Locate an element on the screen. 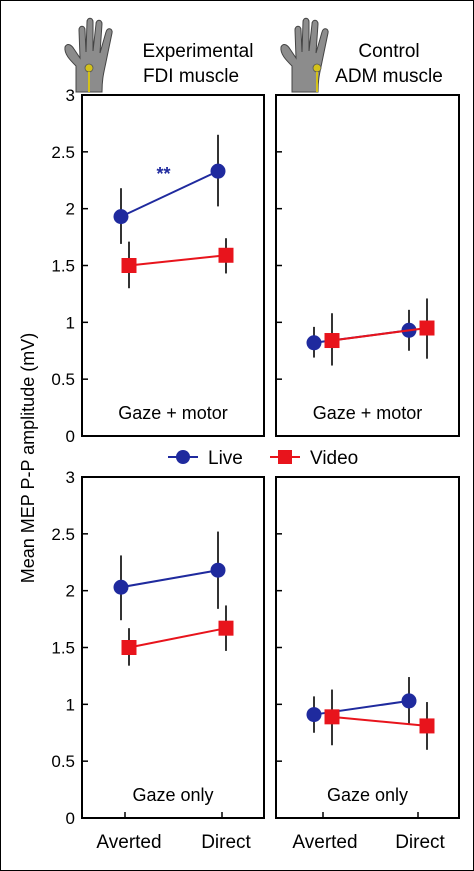  x-tick-direct-left: Direct is located at coordinates (226, 842).